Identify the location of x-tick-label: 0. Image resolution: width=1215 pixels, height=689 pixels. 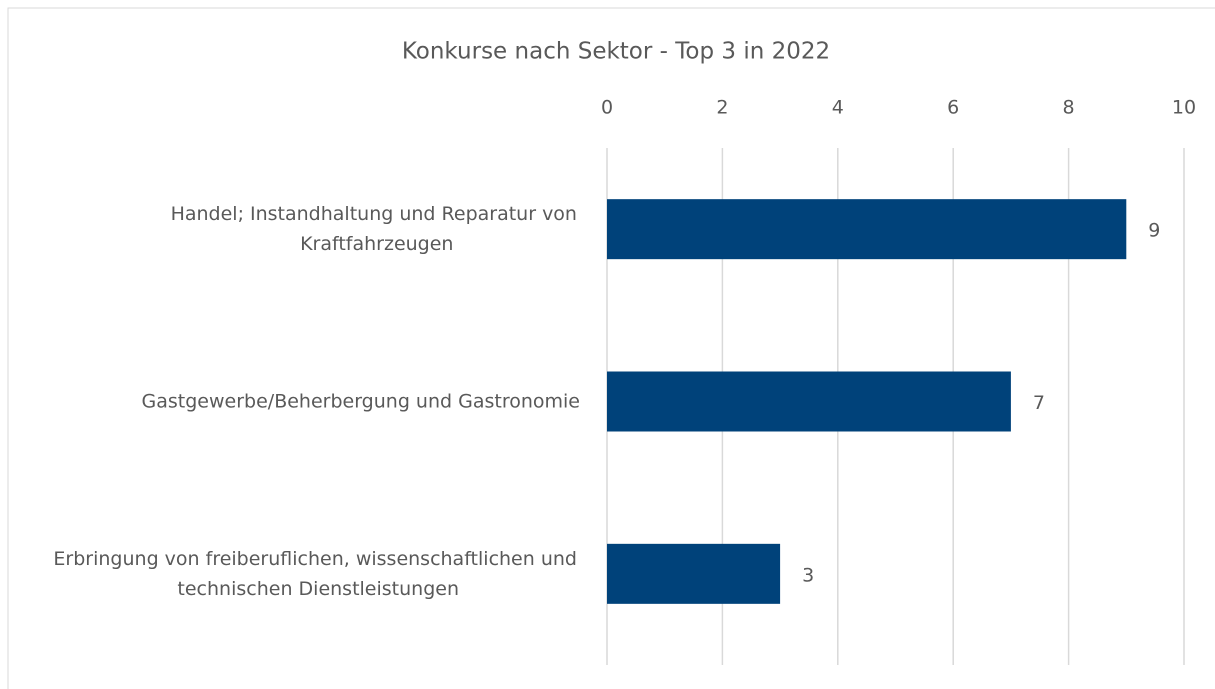
(607, 108).